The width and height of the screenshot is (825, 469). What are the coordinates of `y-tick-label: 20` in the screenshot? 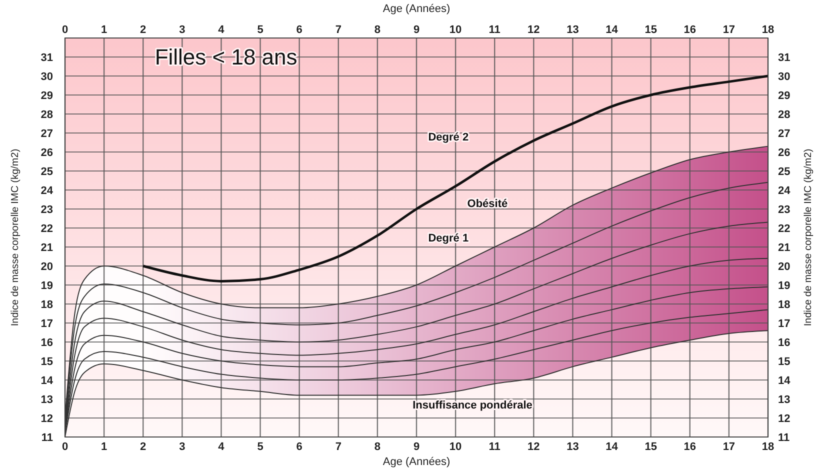 It's located at (46, 267).